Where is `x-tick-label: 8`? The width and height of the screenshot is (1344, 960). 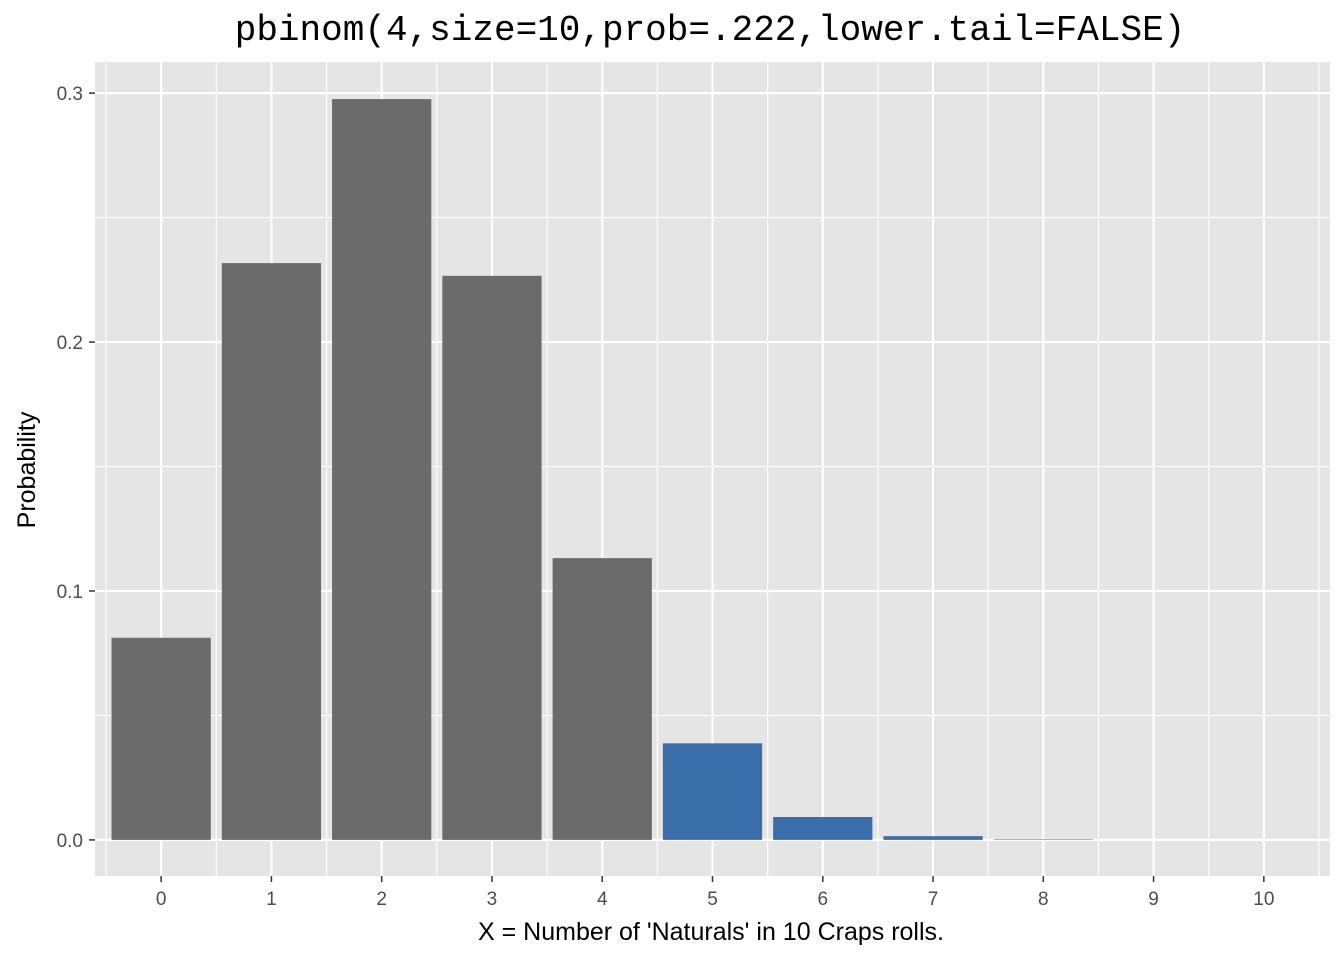
x-tick-label: 8 is located at coordinates (1043, 899).